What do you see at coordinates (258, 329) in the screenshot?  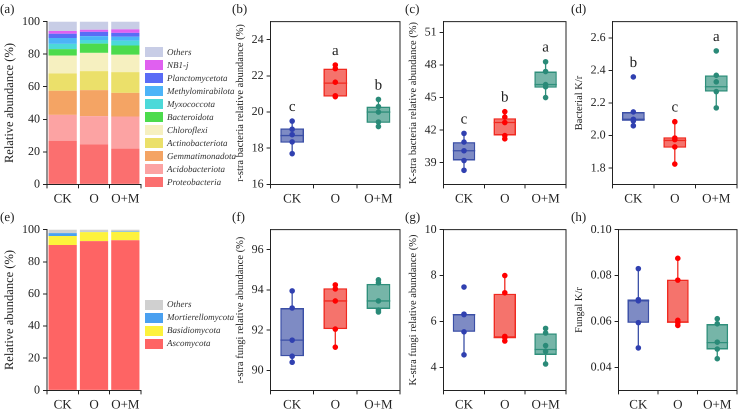 I see `y-tick-label: 92` at bounding box center [258, 329].